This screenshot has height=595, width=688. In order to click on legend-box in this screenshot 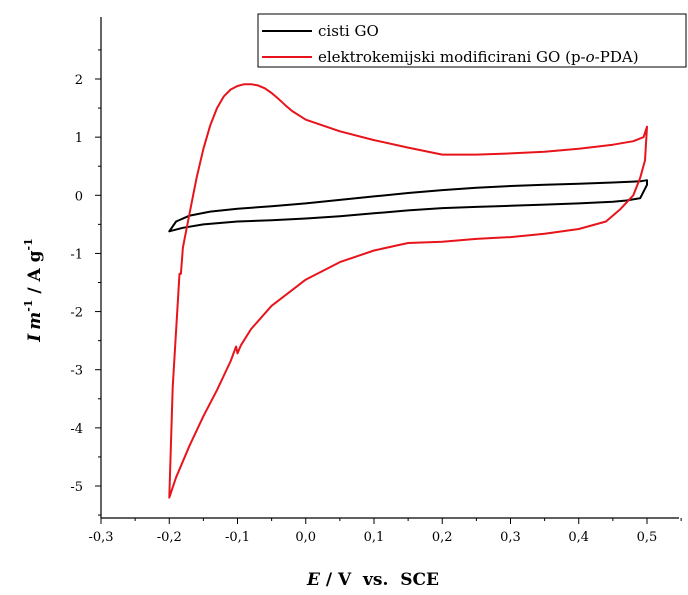, I will do `click(472, 40)`.